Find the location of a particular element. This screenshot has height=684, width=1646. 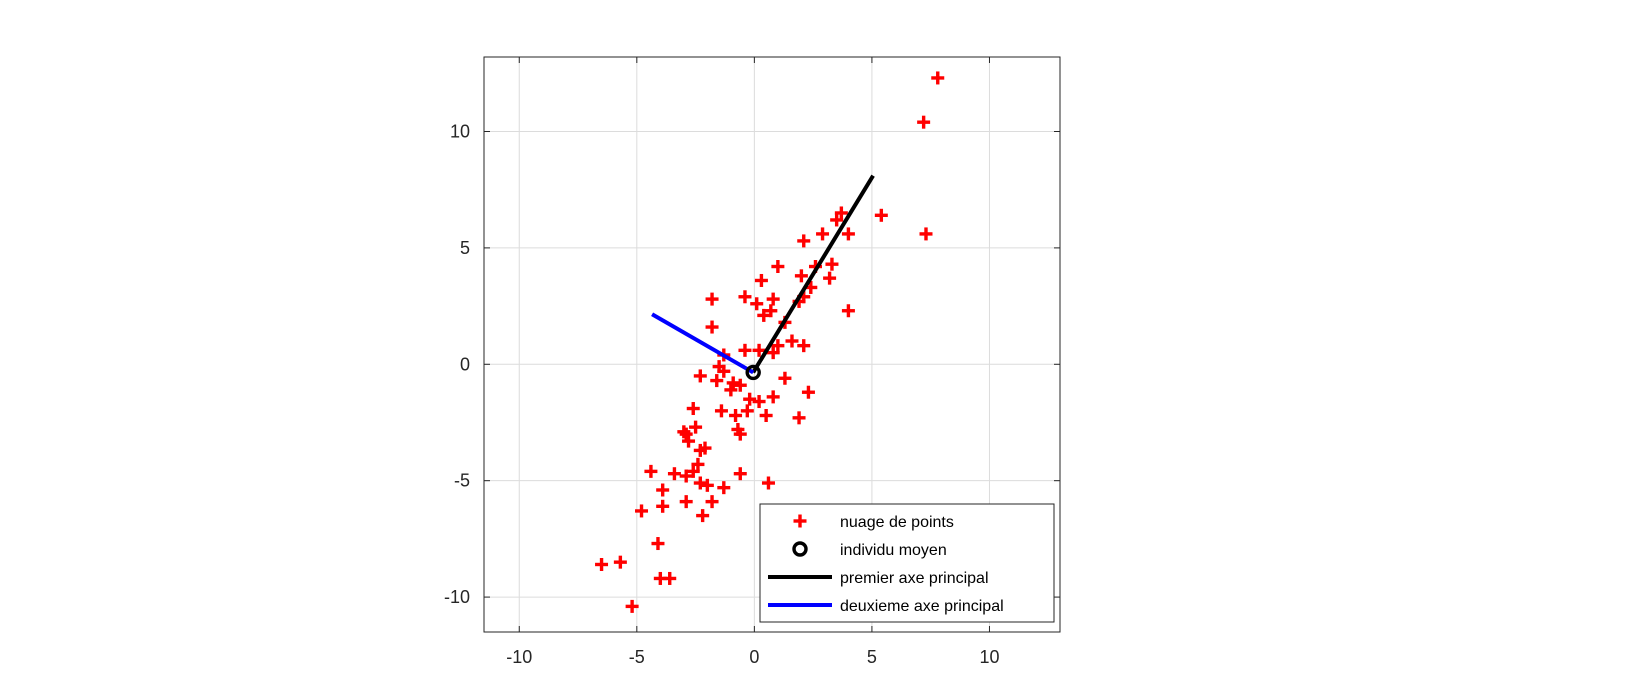

y-tick-label: 10 is located at coordinates (460, 131).